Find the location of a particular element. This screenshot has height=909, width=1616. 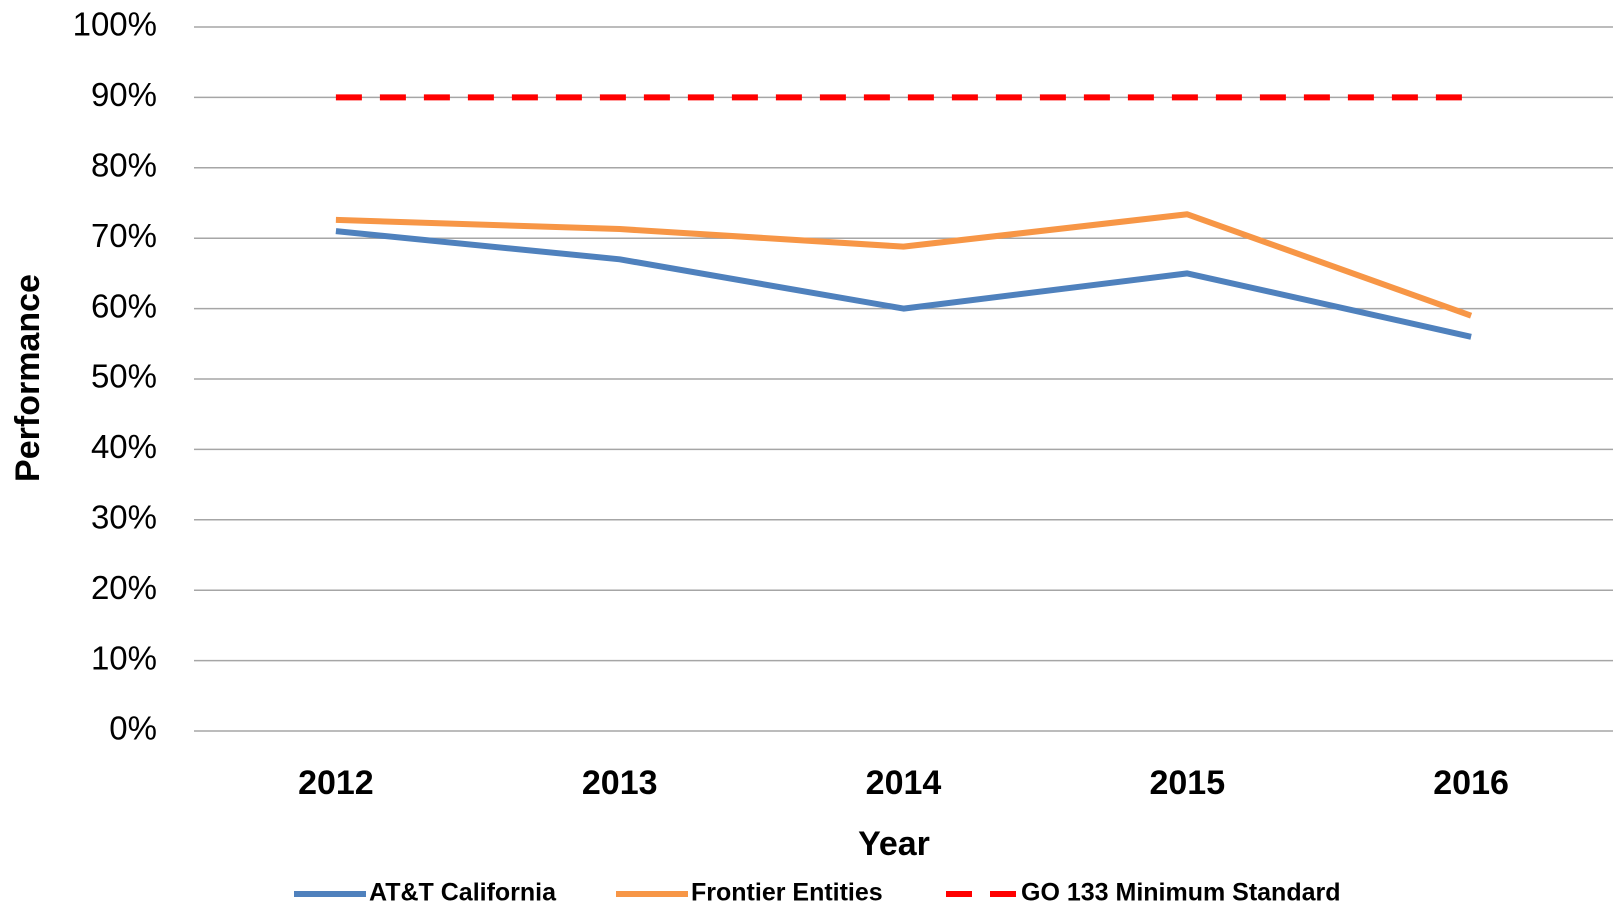

y-tick-label: 50% is located at coordinates (124, 376).